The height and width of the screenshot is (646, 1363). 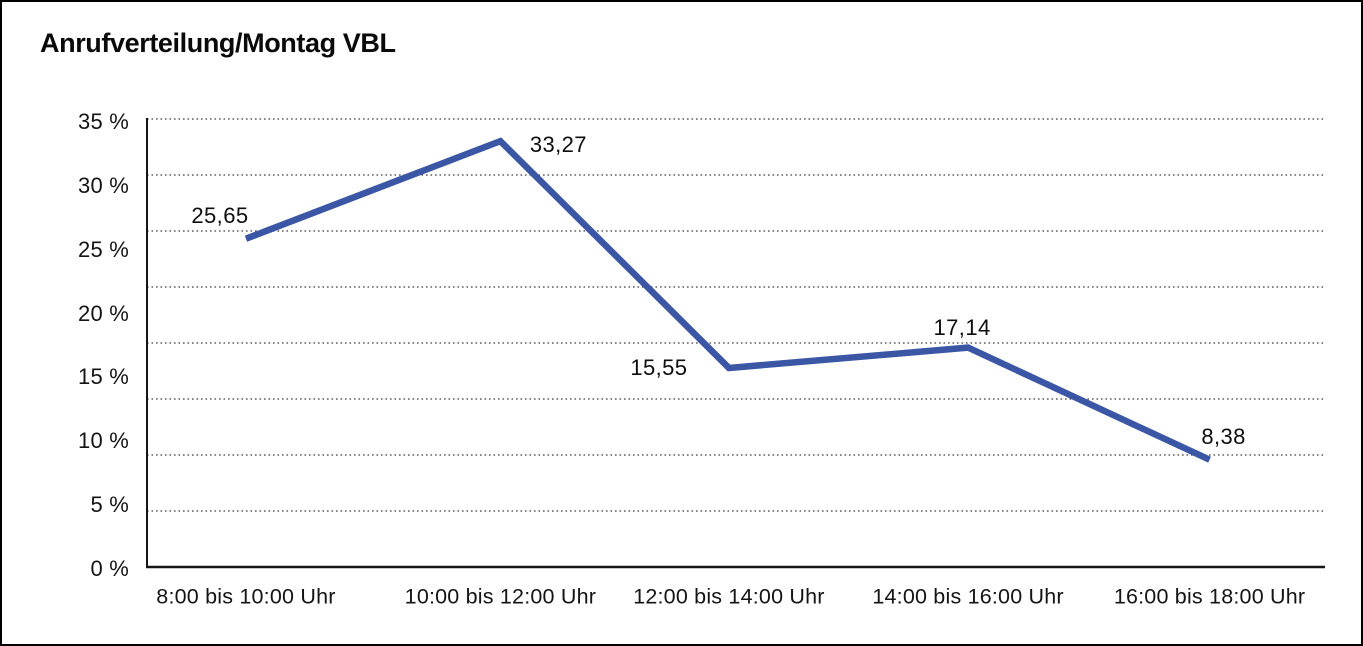 What do you see at coordinates (962, 327) in the screenshot?
I see `data-point-label: 17,14` at bounding box center [962, 327].